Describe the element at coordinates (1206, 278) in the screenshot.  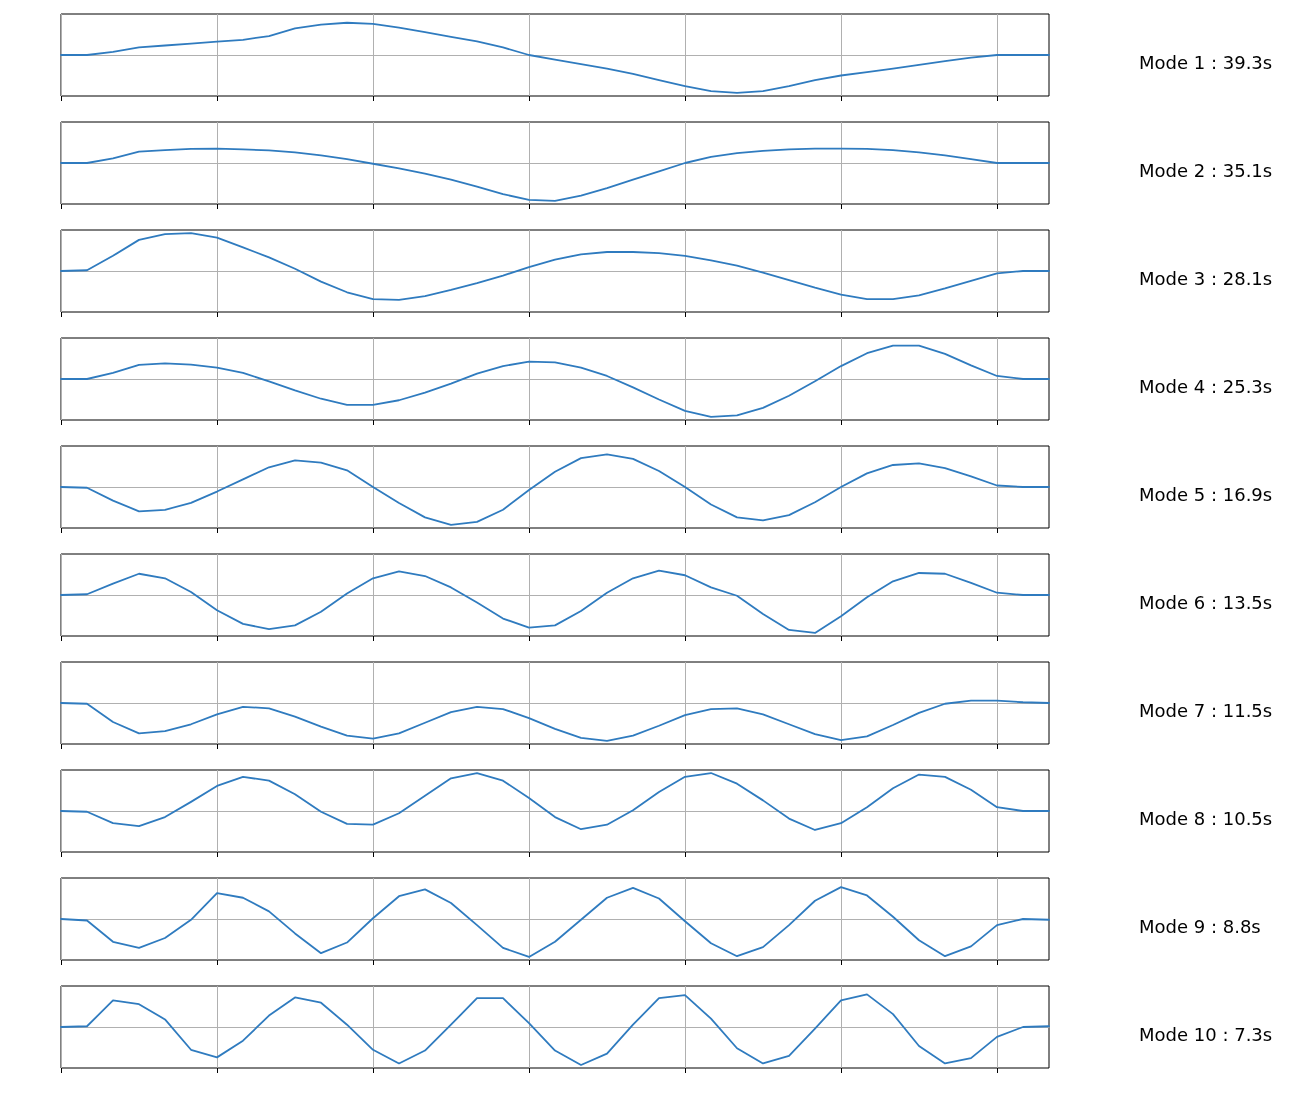
I see `text: Mode 3 : 28.1s` at that location.